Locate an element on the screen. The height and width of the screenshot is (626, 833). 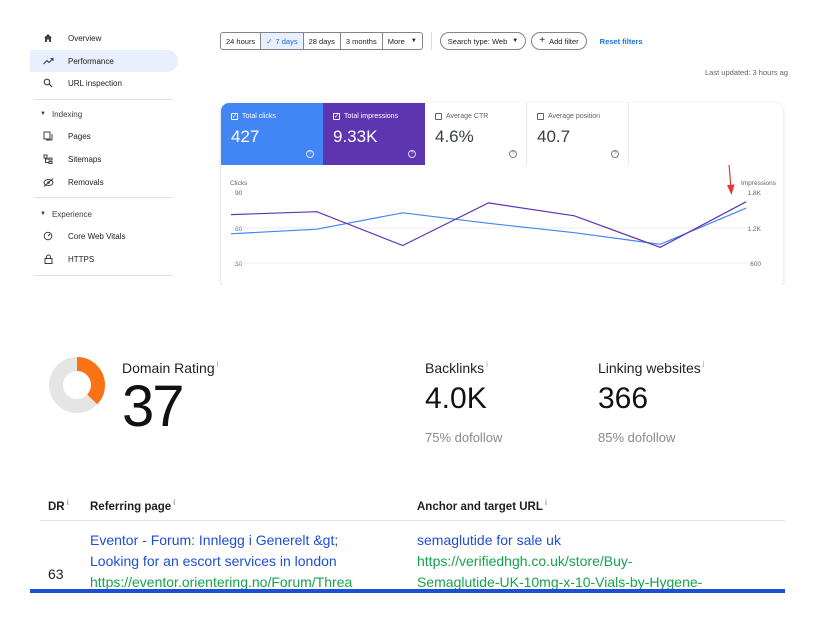
sidebar-item-performance: Performance is located at coordinates (104, 61).